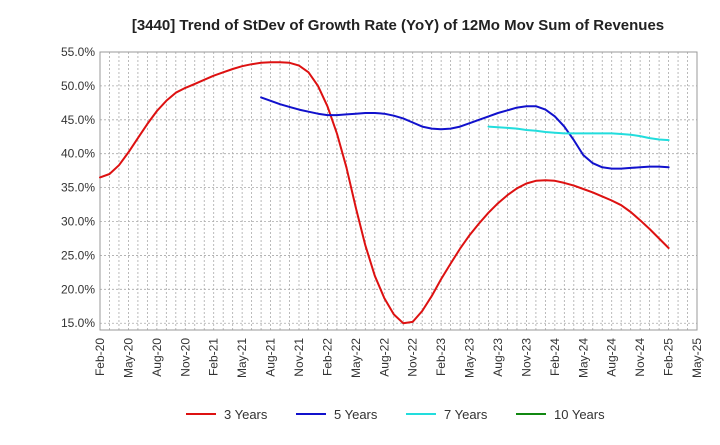 The width and height of the screenshot is (720, 445). What do you see at coordinates (555, 357) in the screenshot?
I see `x-tick-label: Feb-24` at bounding box center [555, 357].